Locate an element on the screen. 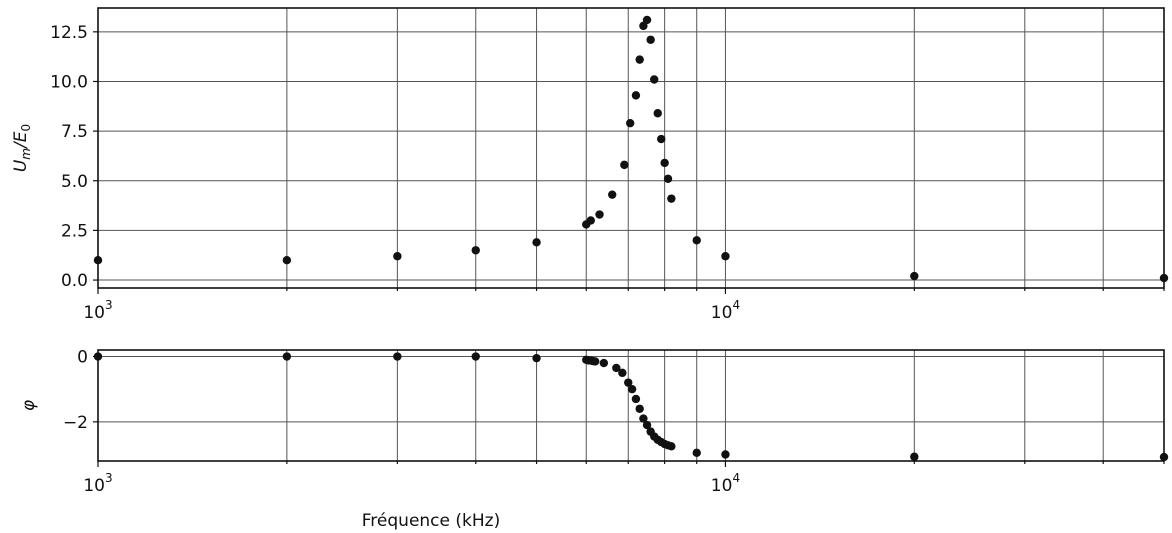 The image size is (1172, 533). y-axis-label: Um/E0 is located at coordinates (22, 148).